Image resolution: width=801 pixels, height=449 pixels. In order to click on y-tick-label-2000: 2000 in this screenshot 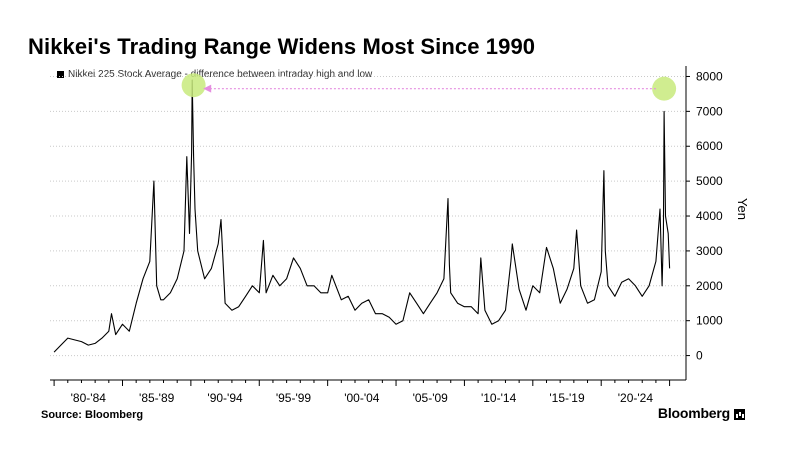, I will do `click(709, 286)`.